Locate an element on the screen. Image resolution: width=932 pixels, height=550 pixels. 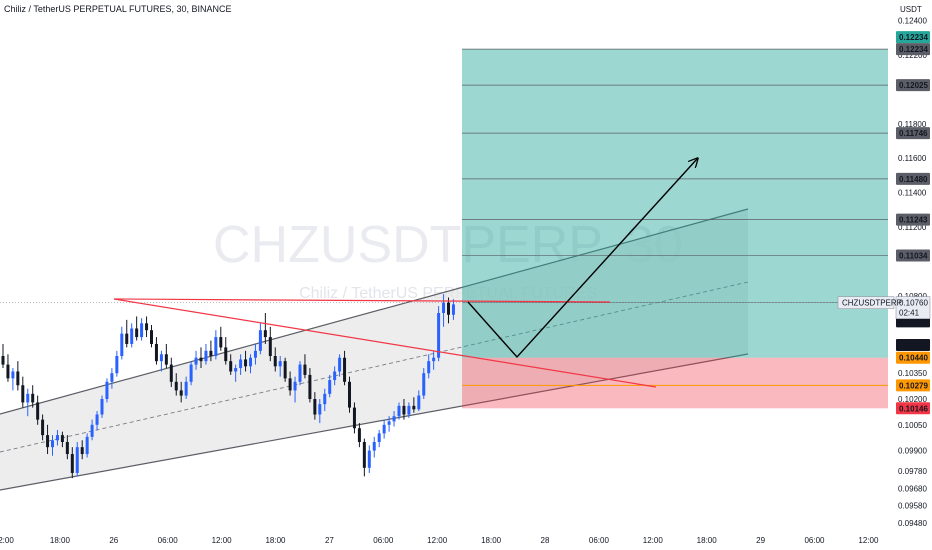
horizontal-resistance-line is located at coordinates (362, 300).